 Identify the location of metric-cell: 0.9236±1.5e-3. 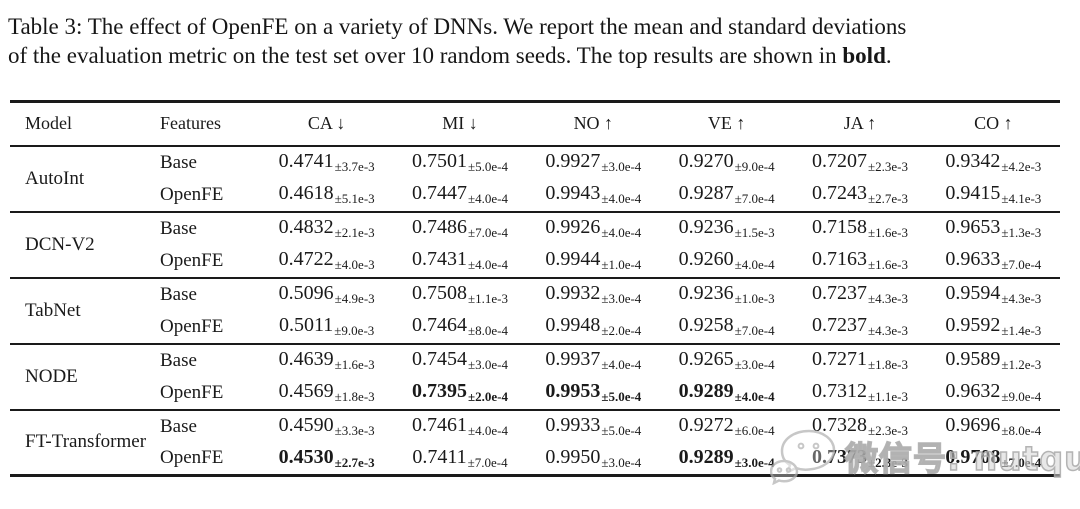
(726, 228).